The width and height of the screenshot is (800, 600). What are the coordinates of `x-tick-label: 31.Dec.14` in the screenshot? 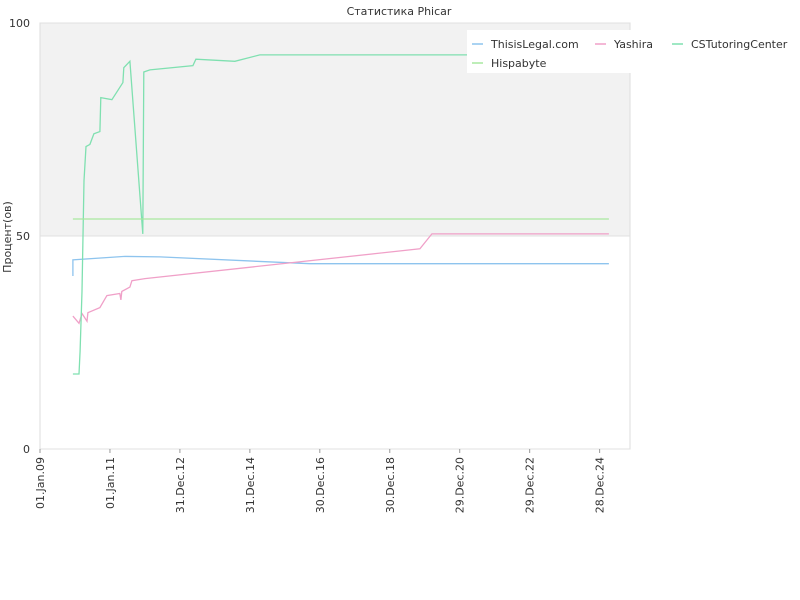 It's located at (250, 485).